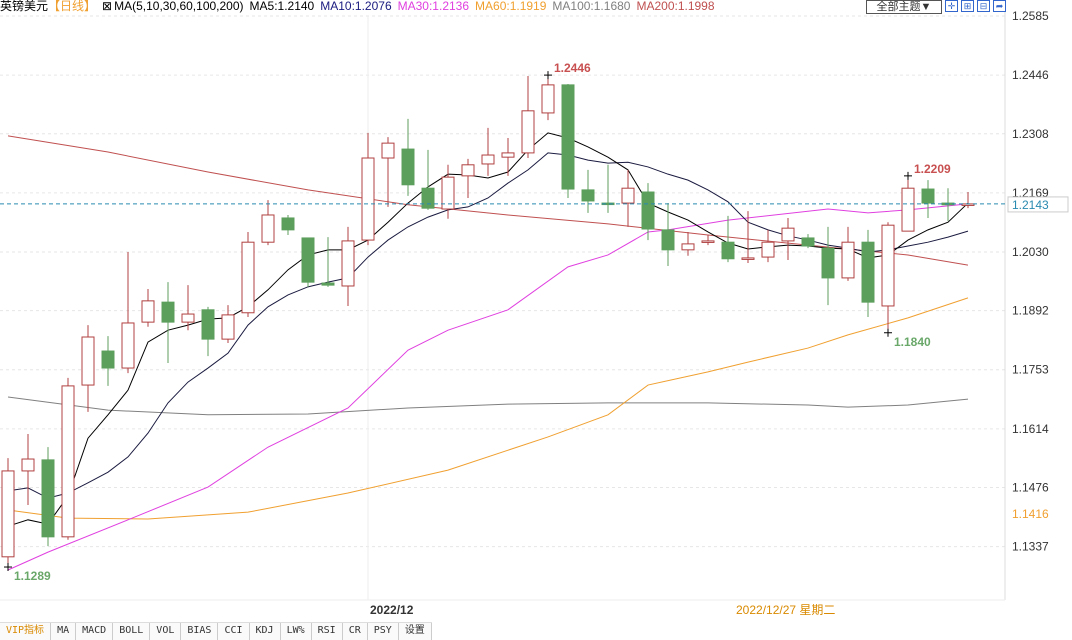 The image size is (1072, 640). Describe the element at coordinates (999, 6) in the screenshot. I see `export-icon: ➦` at that location.